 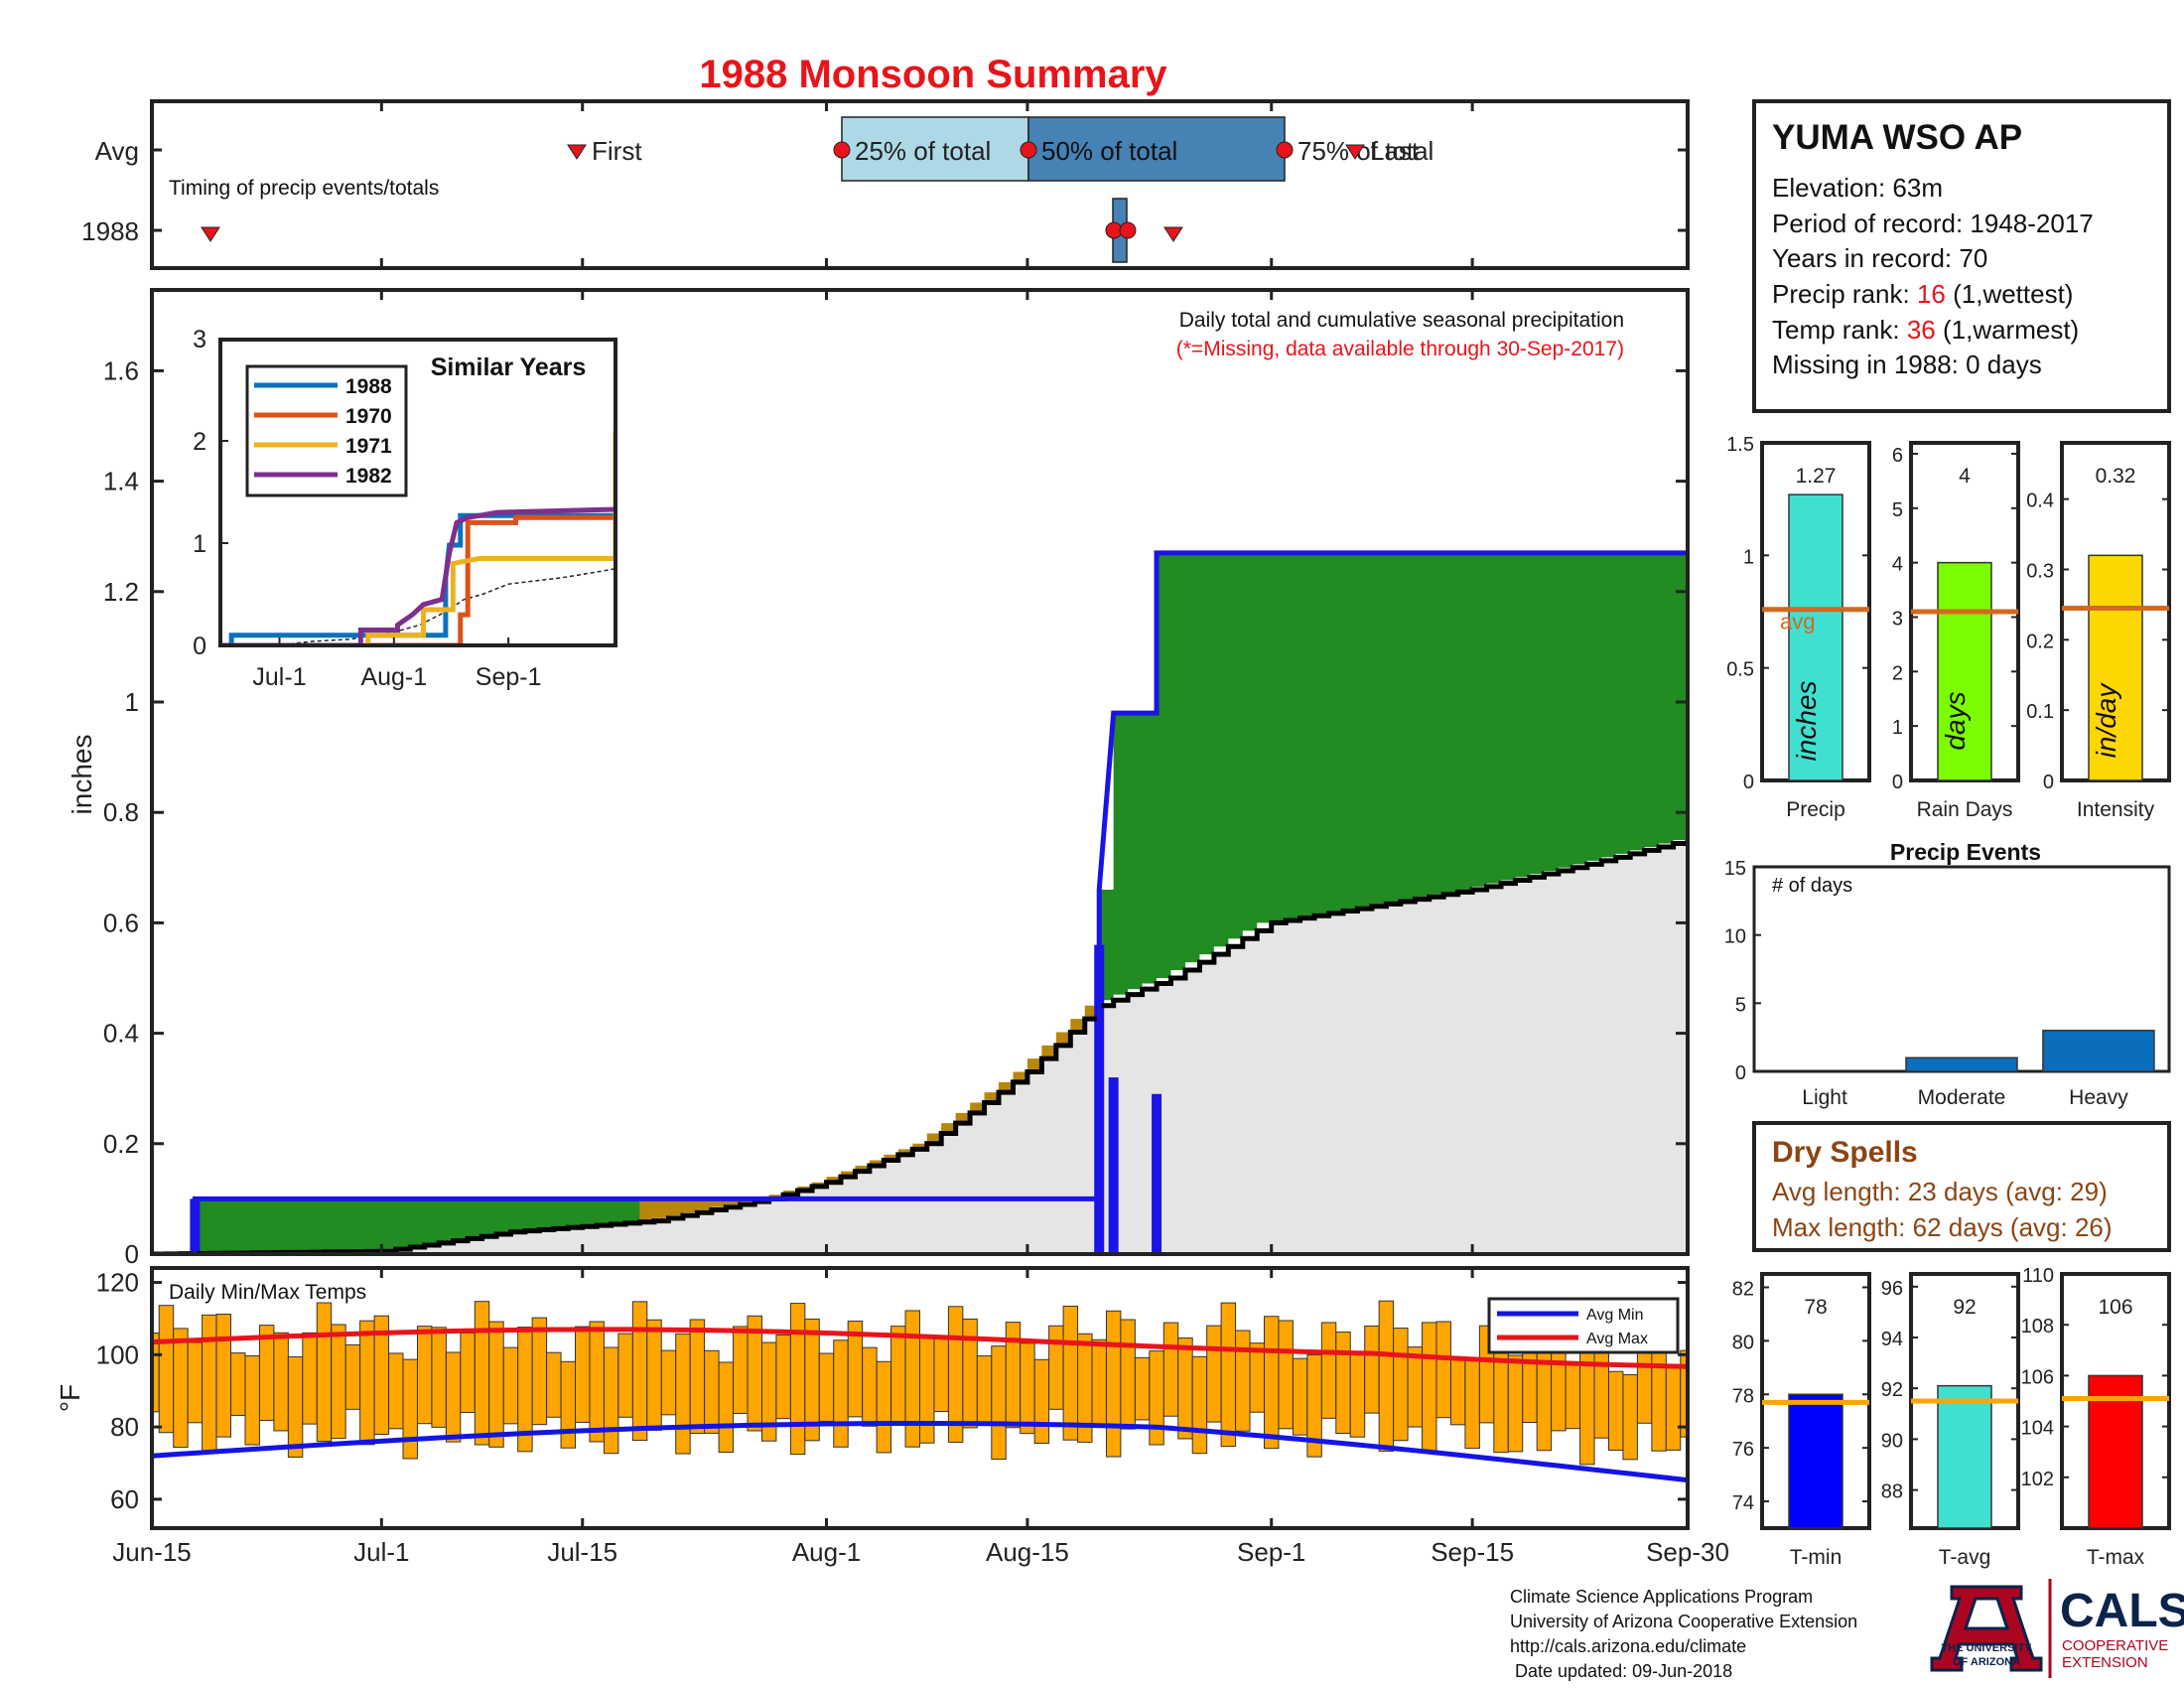 I want to click on q50-75-box, so click(x=1156, y=149).